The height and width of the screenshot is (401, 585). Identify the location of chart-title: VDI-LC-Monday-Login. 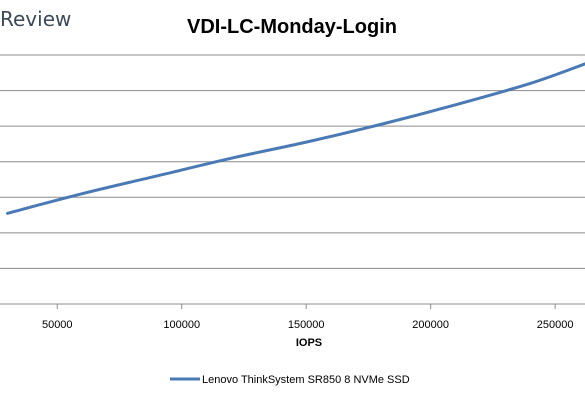
(292, 27).